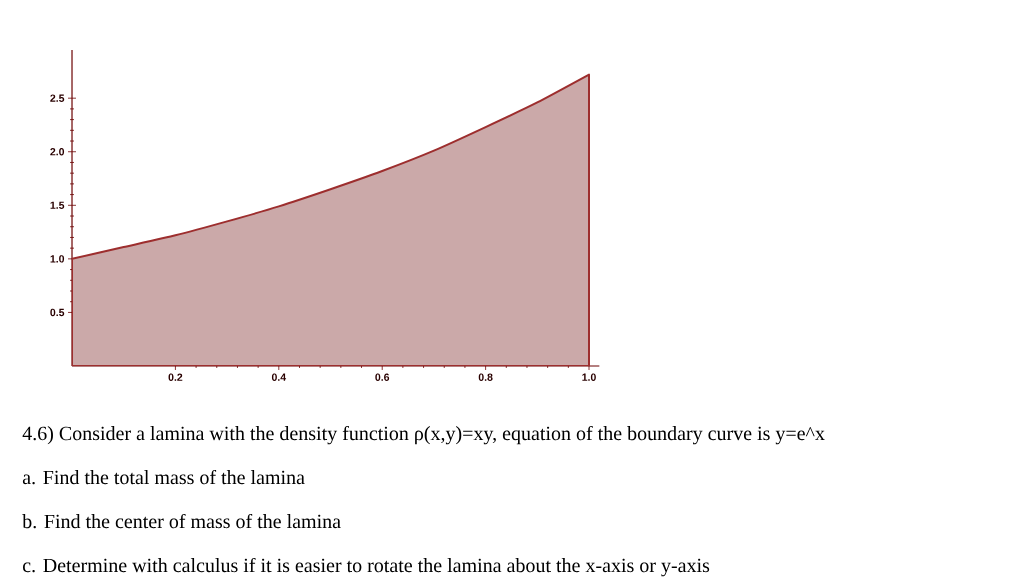 The image size is (1024, 586). What do you see at coordinates (279, 377) in the screenshot?
I see `x-tick-label: 0.4` at bounding box center [279, 377].